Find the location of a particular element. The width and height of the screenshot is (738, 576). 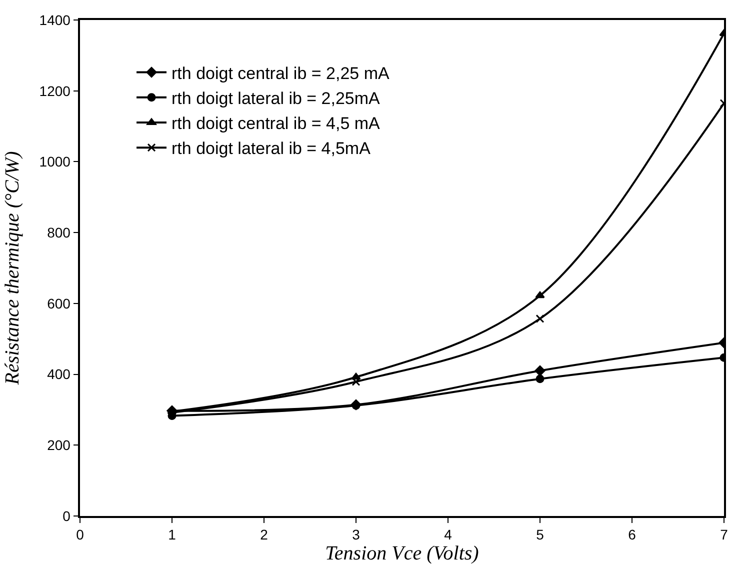

x-tick-label: 2 is located at coordinates (264, 534).